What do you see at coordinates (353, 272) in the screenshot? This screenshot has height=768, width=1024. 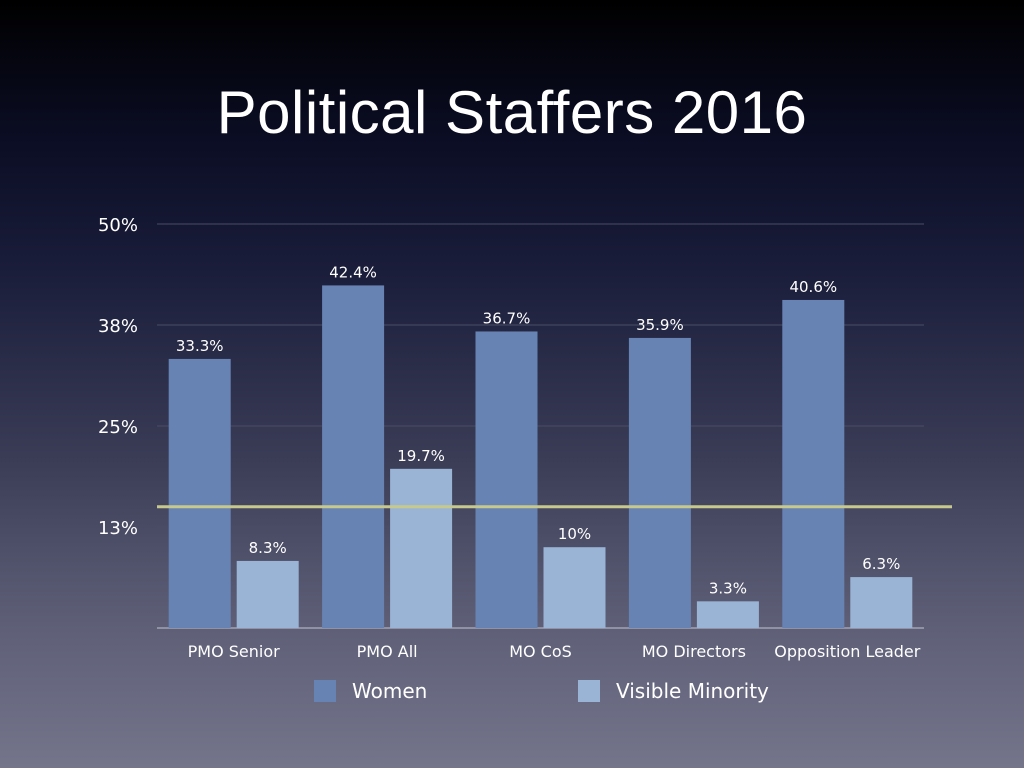 I see `data-label: 42.4%` at bounding box center [353, 272].